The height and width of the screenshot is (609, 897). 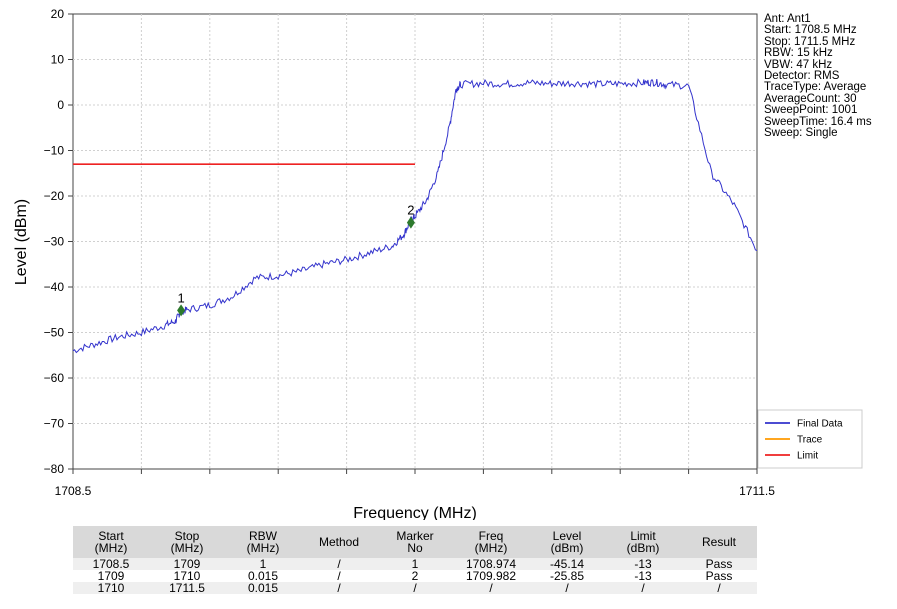 I want to click on table-header-cell: RBW (MHz), so click(x=263, y=542).